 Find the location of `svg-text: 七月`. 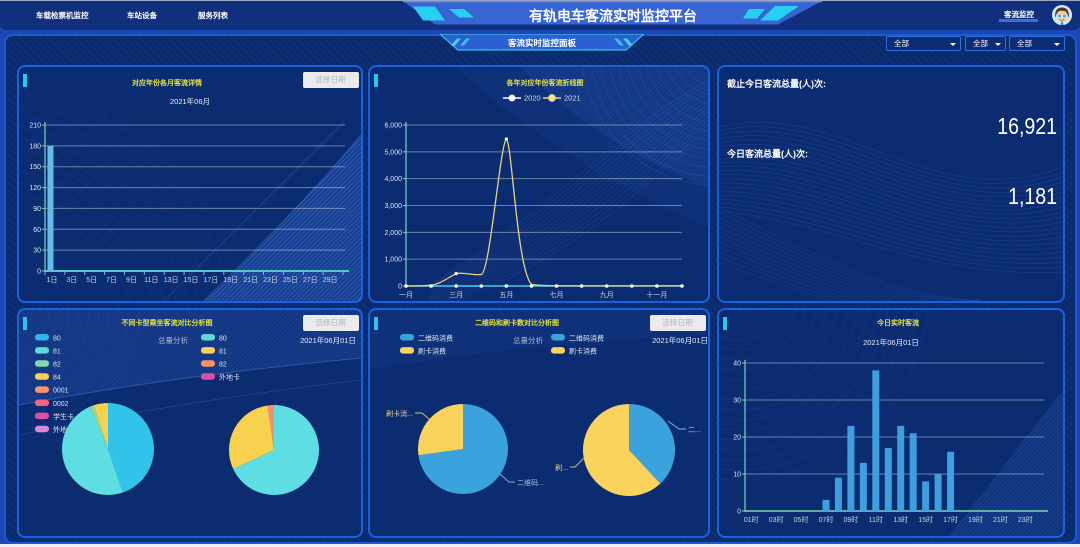

svg-text: 七月 is located at coordinates (557, 294).